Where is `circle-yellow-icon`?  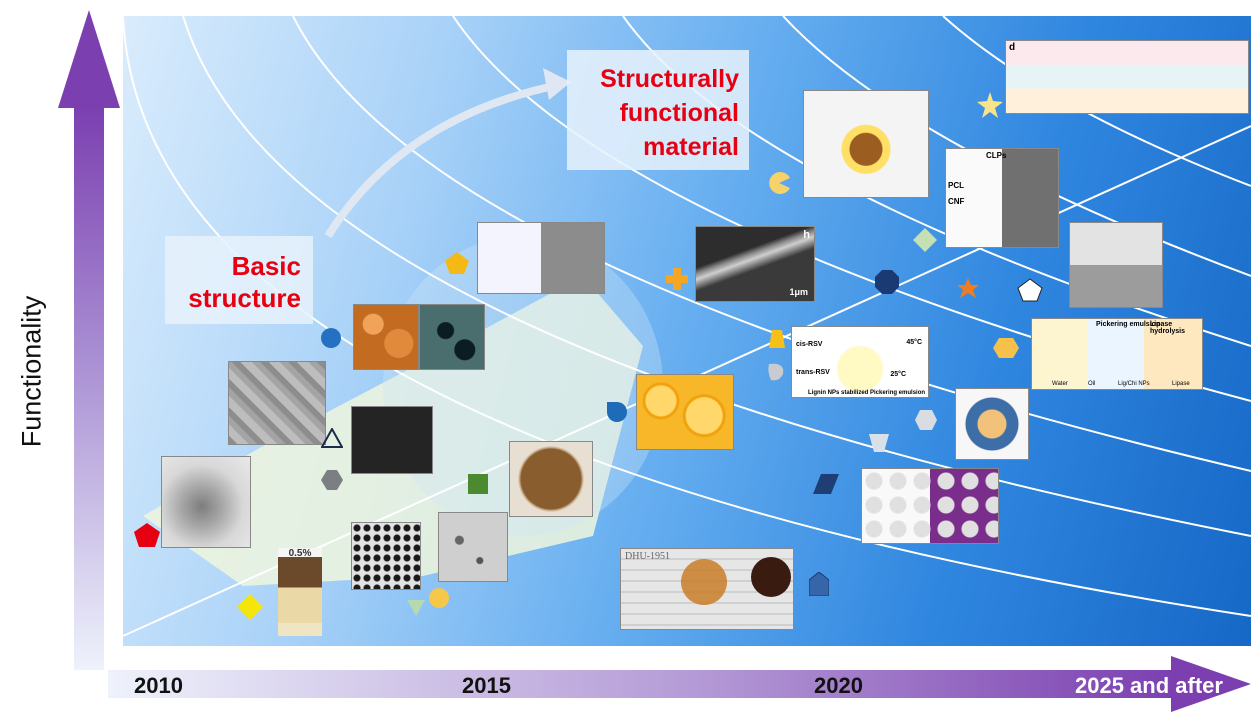 circle-yellow-icon is located at coordinates (439, 598).